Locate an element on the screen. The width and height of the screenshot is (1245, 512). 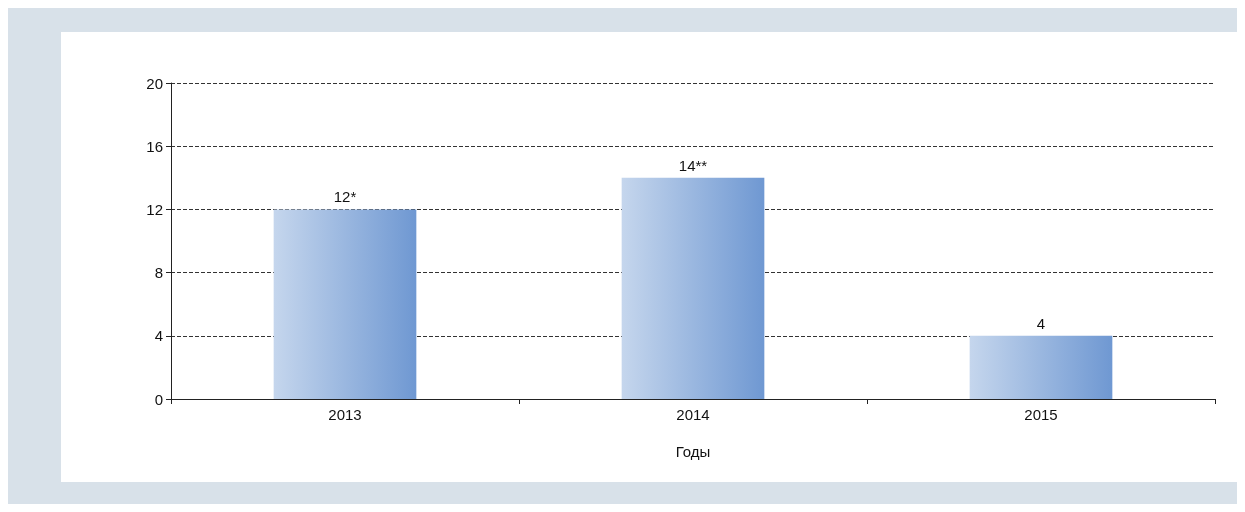
x-tick-label: 2014 is located at coordinates (693, 414).